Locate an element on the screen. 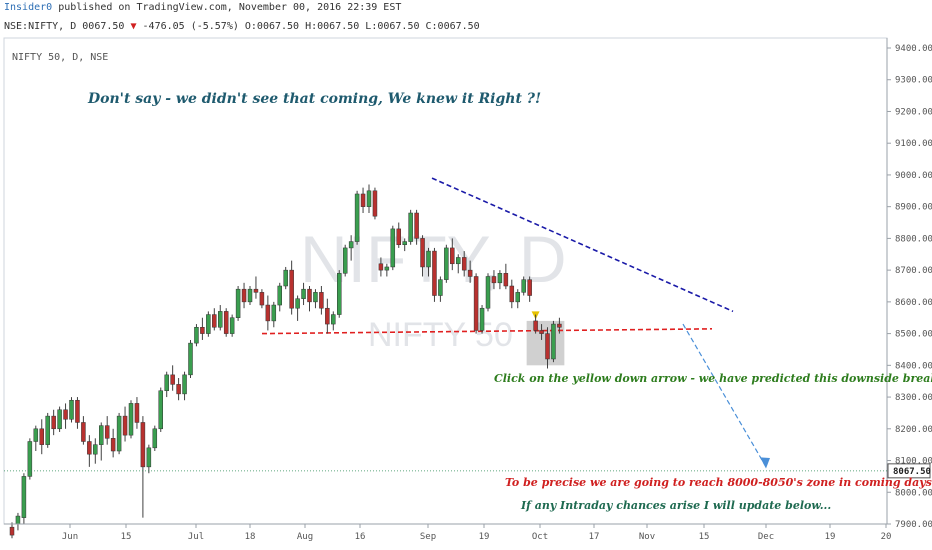  projection-arrow-line is located at coordinates (724, 395).